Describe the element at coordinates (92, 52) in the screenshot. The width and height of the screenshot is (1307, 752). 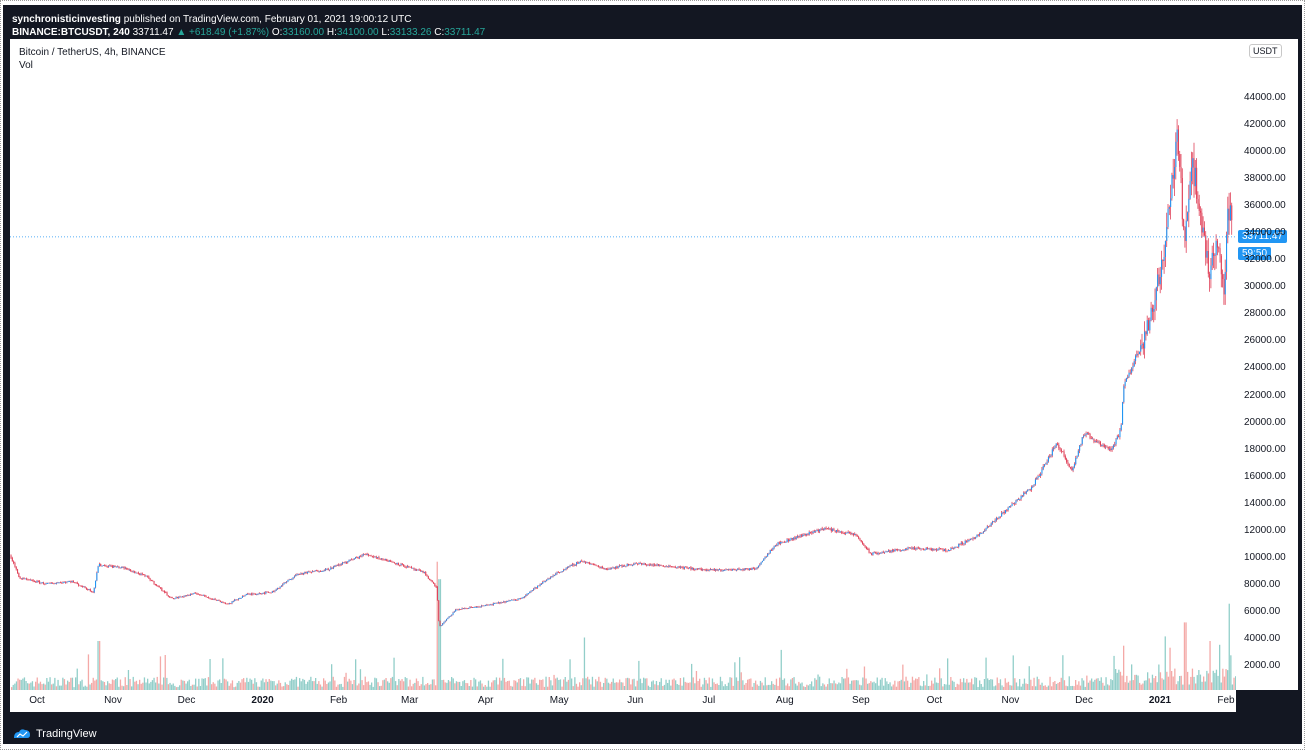
I see `series-title: Bitcoin / TetherUS, 4h, BINANCE` at that location.